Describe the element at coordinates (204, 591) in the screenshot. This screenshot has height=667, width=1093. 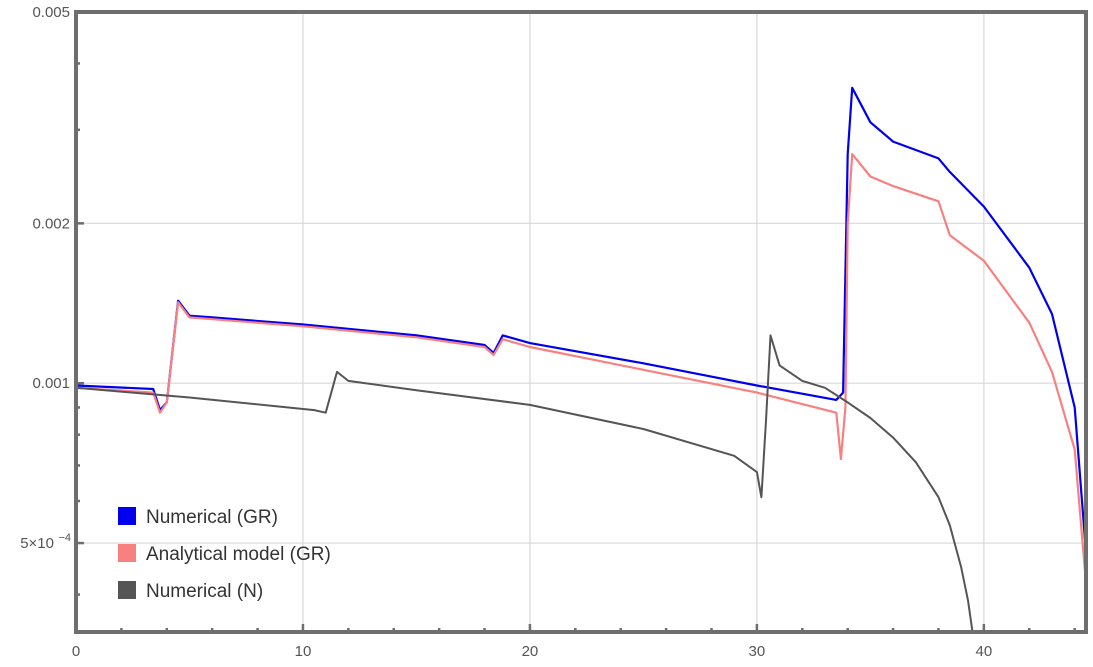
I see `legend-label-3: Numerical (N)` at that location.